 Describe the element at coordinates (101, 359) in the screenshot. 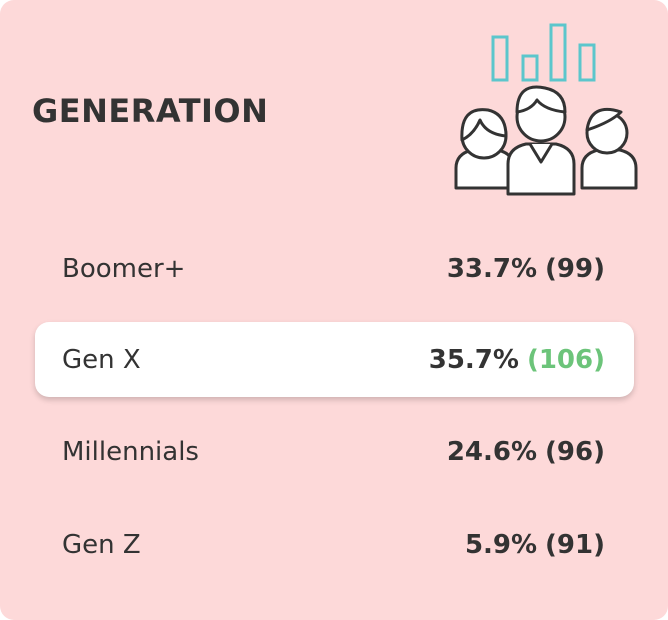

I see `row-label: Gen X` at that location.